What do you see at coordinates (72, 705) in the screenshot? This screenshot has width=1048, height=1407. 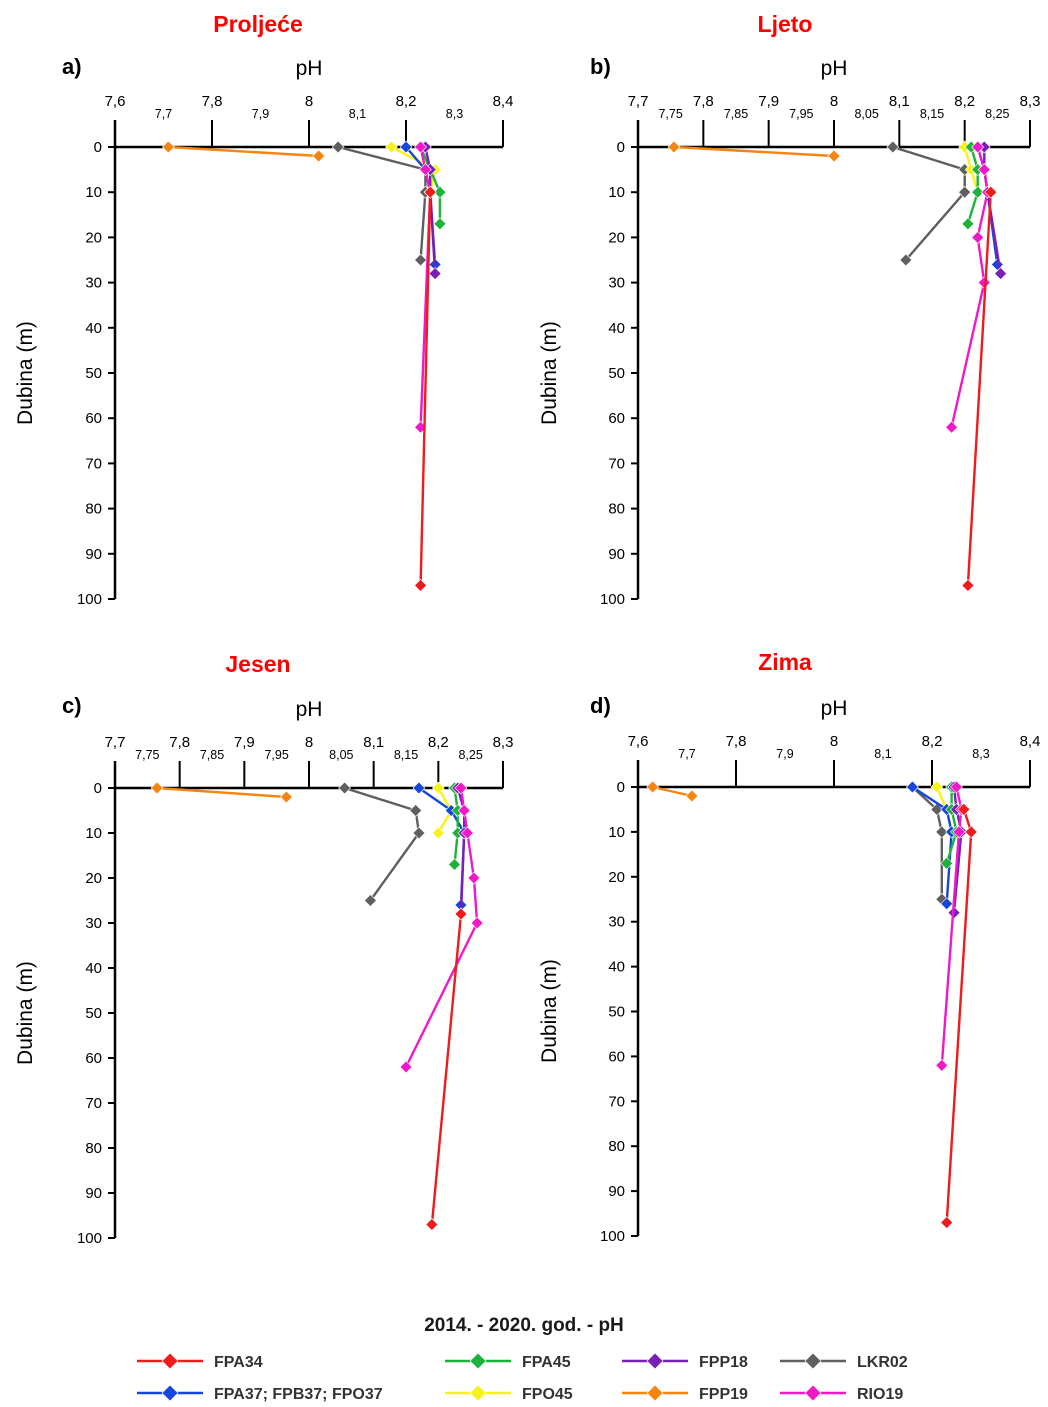 I see `panel-letter: c)` at bounding box center [72, 705].